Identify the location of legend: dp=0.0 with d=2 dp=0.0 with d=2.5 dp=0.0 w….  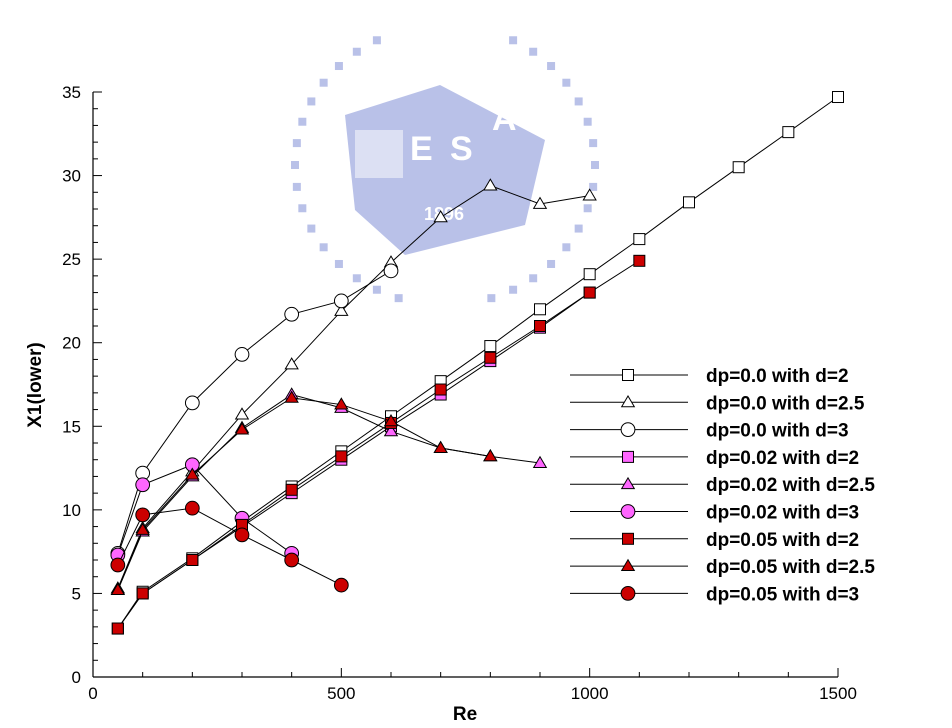
(722, 485).